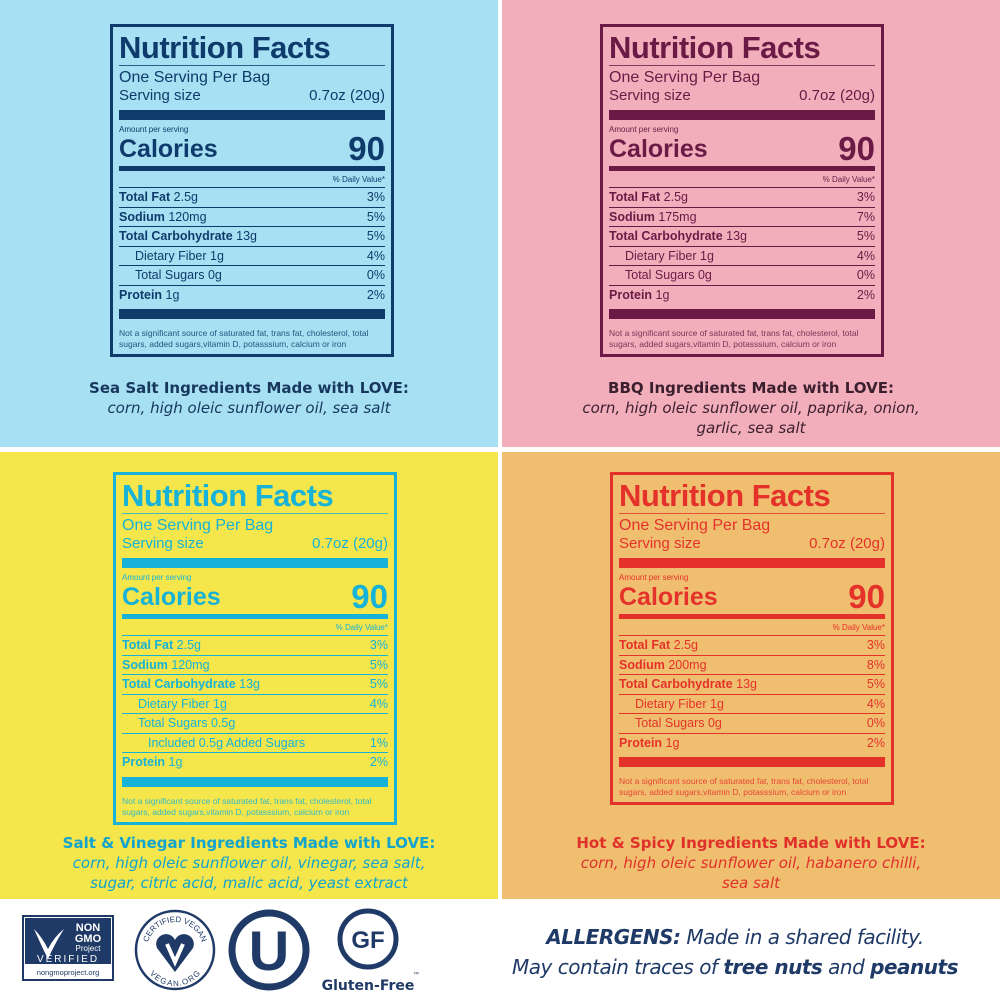  Describe the element at coordinates (269, 950) in the screenshot. I see `svg-text: U` at that location.